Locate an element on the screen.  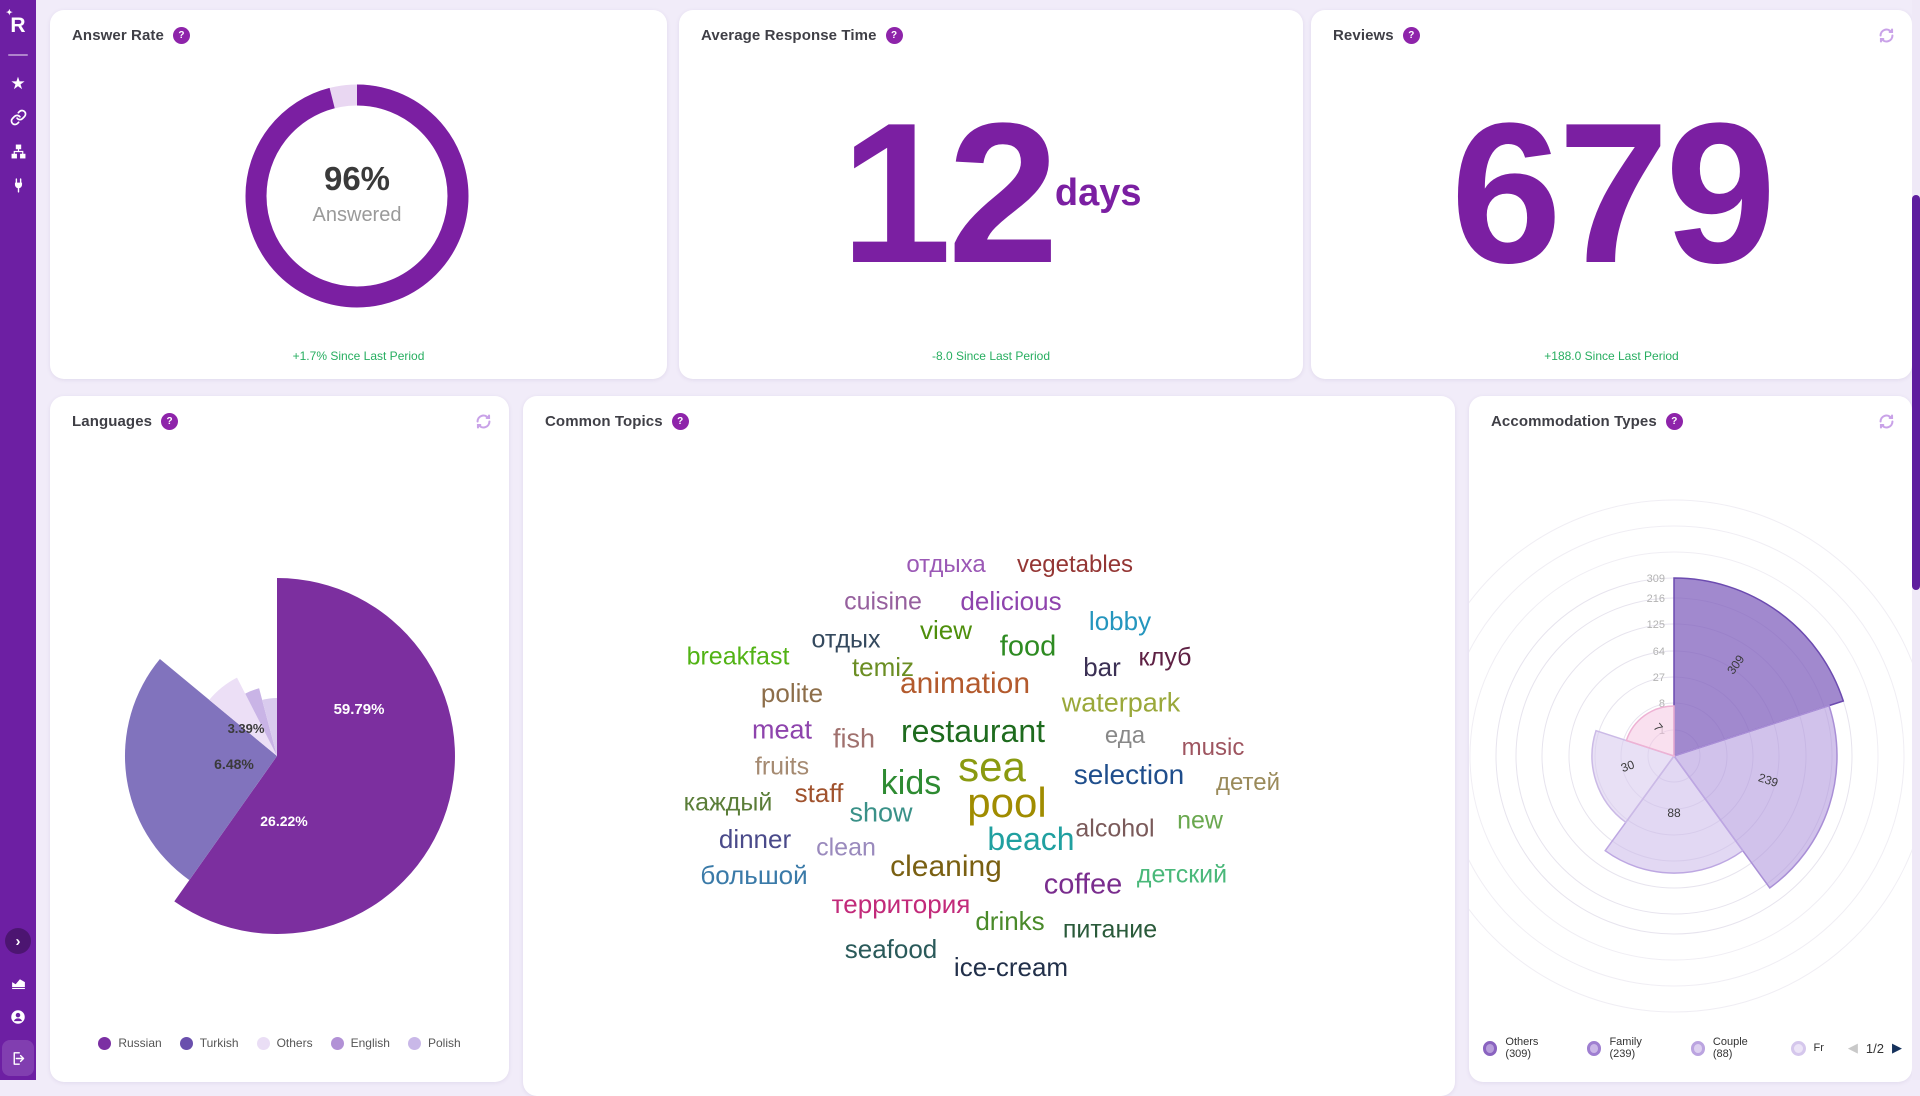
link-icon is located at coordinates (18, 117).